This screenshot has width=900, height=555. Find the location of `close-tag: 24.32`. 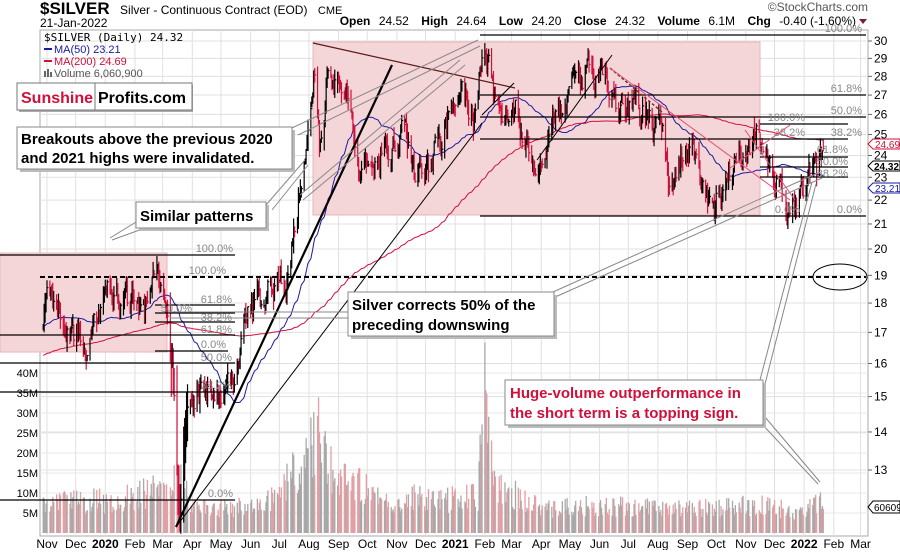

close-tag: 24.32 is located at coordinates (886, 167).